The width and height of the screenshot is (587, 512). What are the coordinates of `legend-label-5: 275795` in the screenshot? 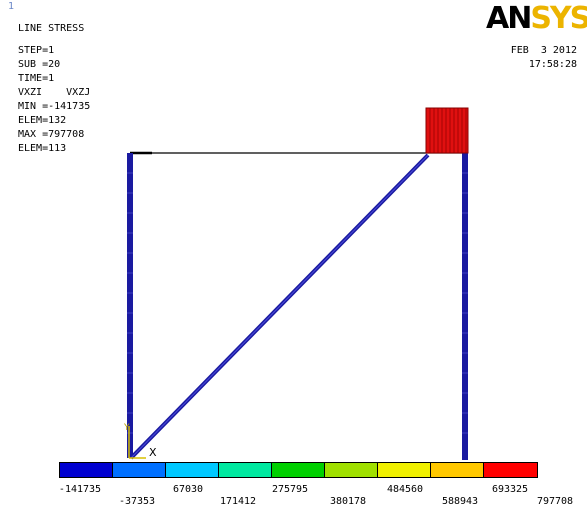 It's located at (290, 489).